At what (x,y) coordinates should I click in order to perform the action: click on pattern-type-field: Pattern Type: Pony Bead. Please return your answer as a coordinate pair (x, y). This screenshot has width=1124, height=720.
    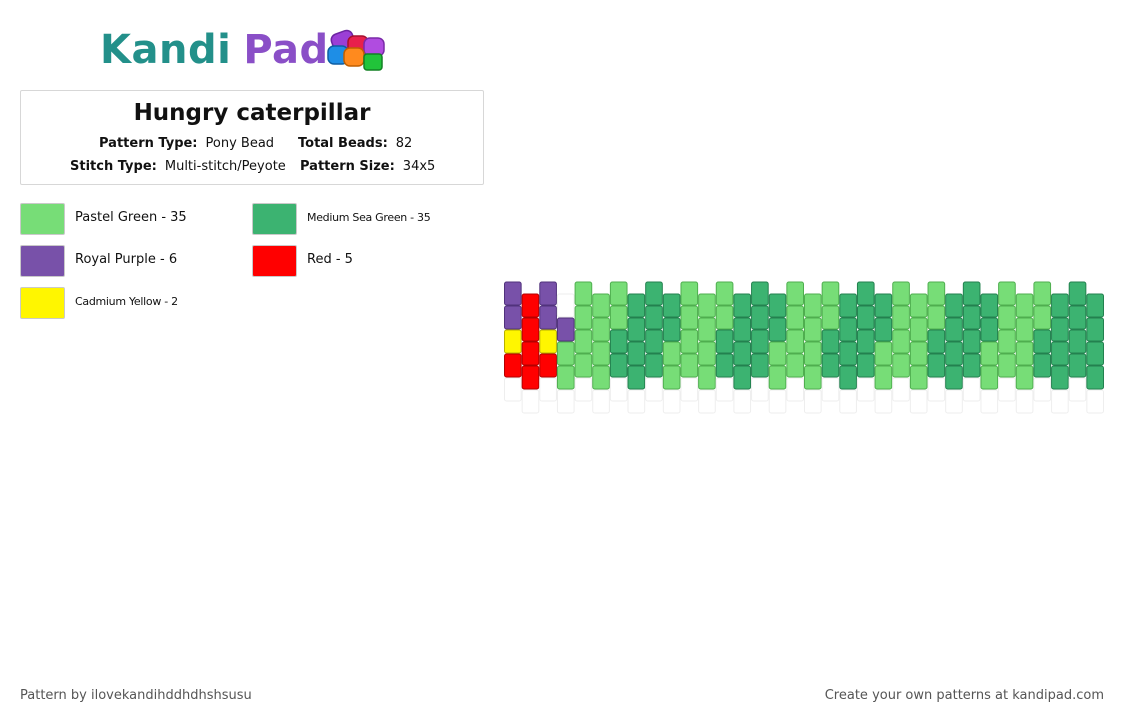
    Looking at the image, I should click on (186, 144).